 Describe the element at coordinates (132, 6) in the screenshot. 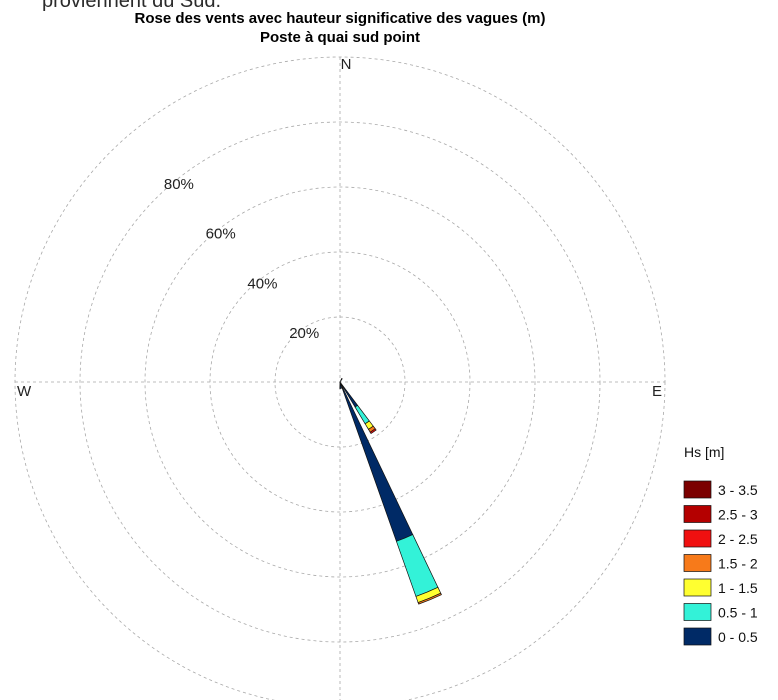

I see `caption-fragment: proviennent du Sud.` at that location.